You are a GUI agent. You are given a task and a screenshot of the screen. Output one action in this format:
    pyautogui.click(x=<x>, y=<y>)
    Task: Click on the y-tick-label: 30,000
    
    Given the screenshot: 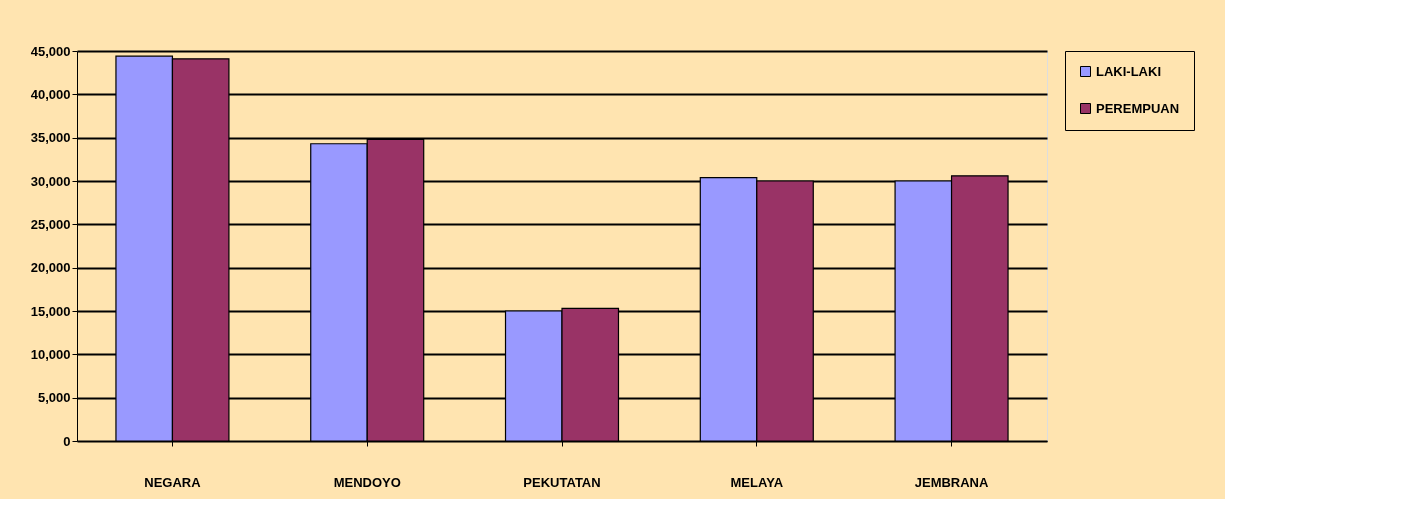 What is the action you would take?
    pyautogui.click(x=50, y=181)
    